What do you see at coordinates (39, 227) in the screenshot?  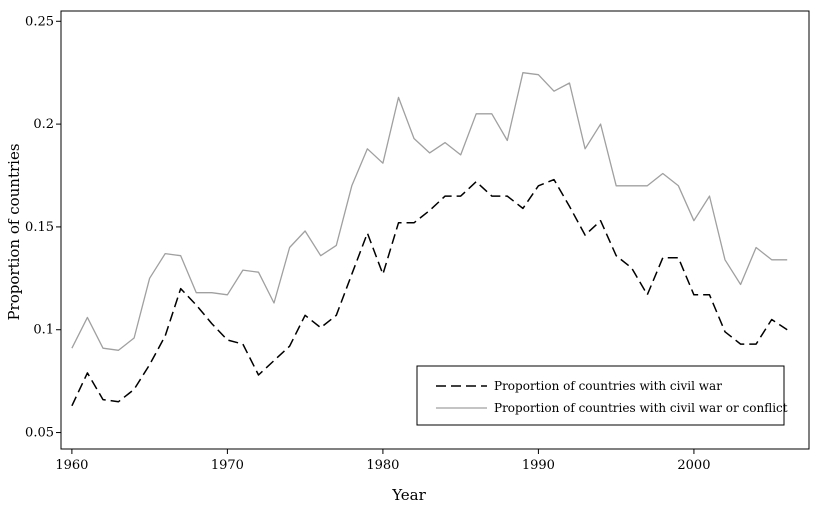 I see `y-tick-label: 0.15` at bounding box center [39, 227].